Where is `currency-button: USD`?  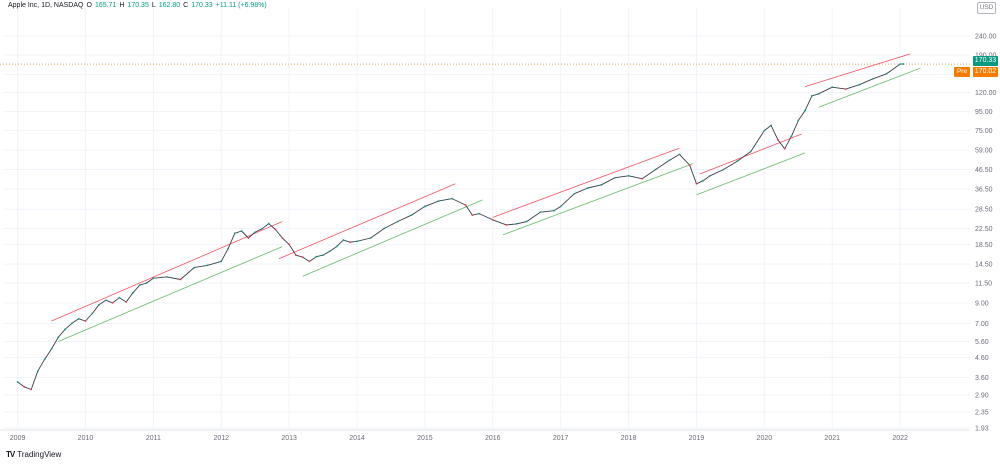
currency-button: USD is located at coordinates (986, 8).